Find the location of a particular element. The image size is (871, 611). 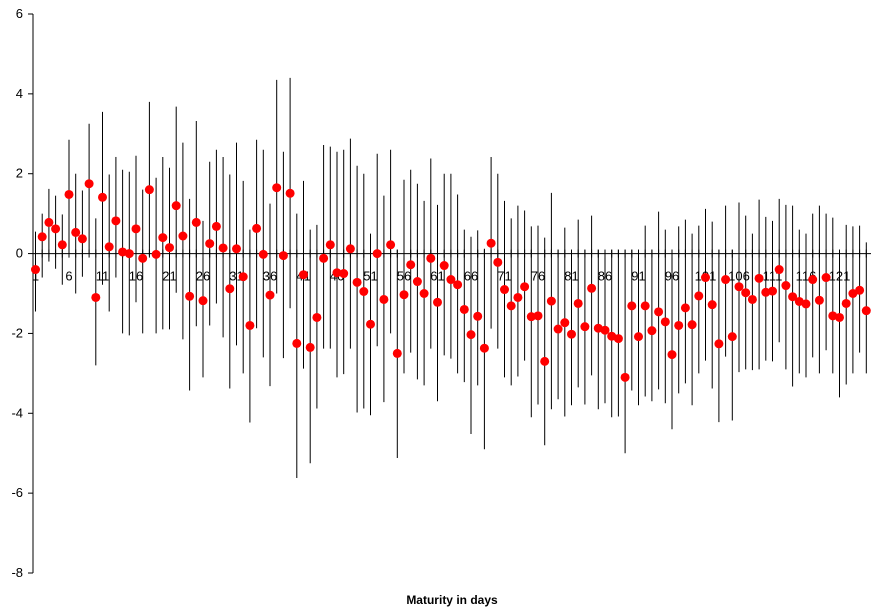

x-axis-title: Maturity in days is located at coordinates (452, 600).